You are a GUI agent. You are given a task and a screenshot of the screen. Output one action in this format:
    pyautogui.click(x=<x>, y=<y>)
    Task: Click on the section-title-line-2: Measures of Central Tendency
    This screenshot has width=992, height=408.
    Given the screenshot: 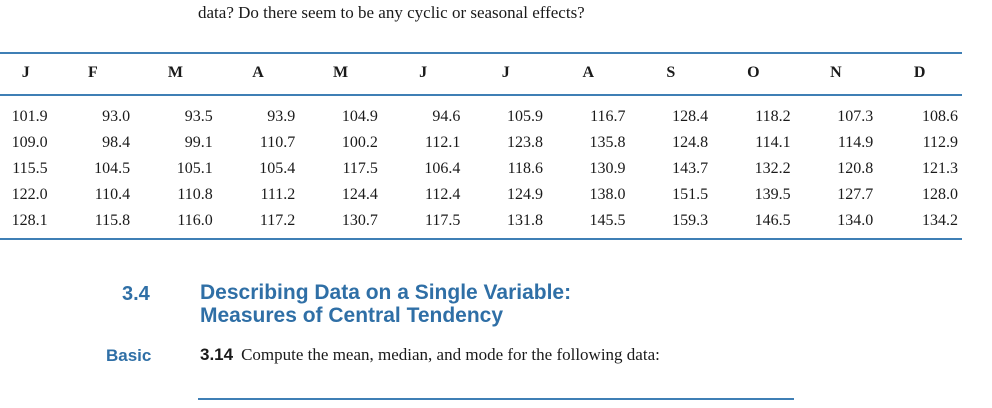 What is the action you would take?
    pyautogui.click(x=352, y=315)
    